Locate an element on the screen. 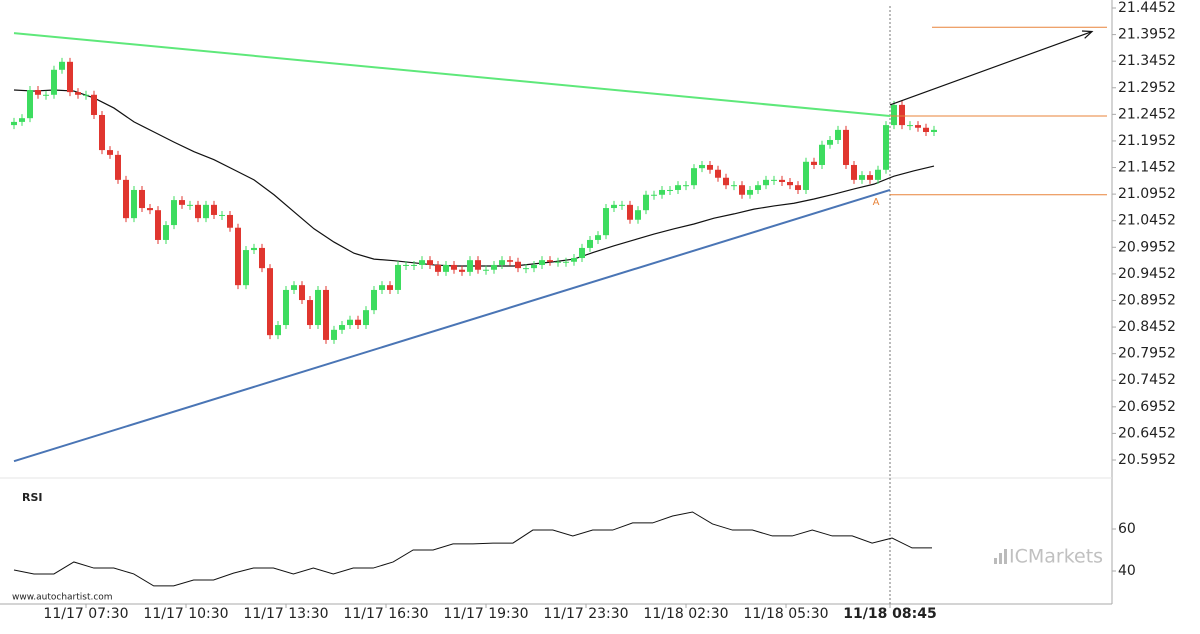 This screenshot has height=634, width=1200. x-tick-label: 11/18 08:45 is located at coordinates (890, 614).